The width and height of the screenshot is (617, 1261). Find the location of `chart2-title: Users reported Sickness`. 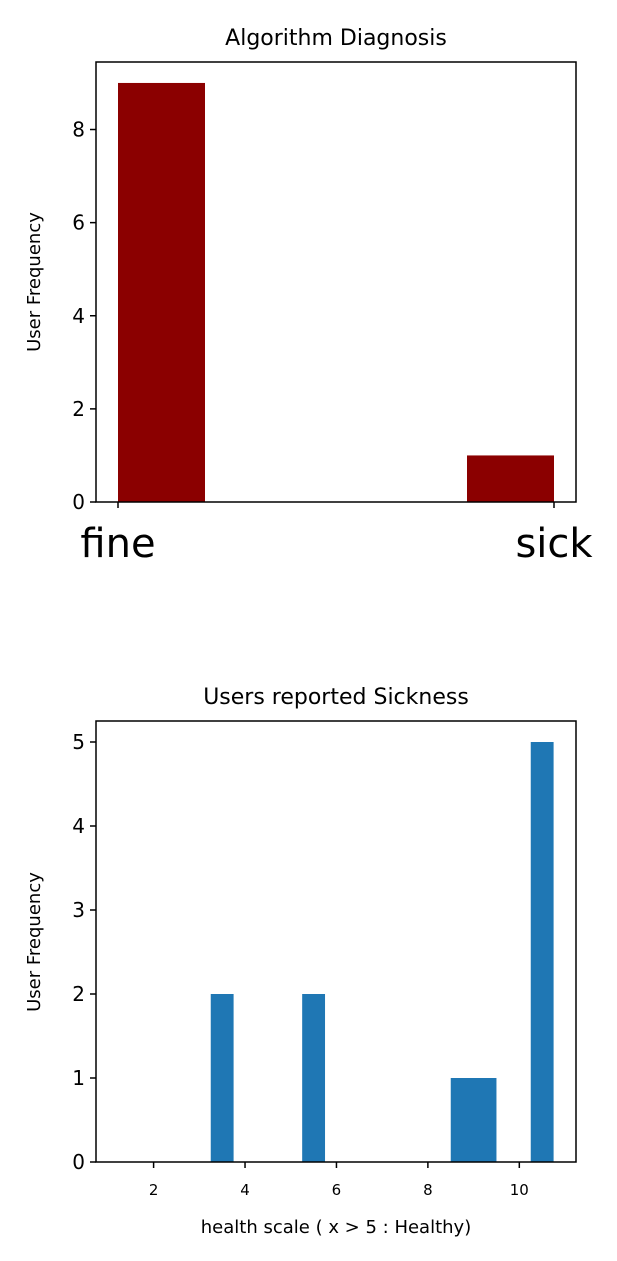

chart2-title: Users reported Sickness is located at coordinates (336, 697).